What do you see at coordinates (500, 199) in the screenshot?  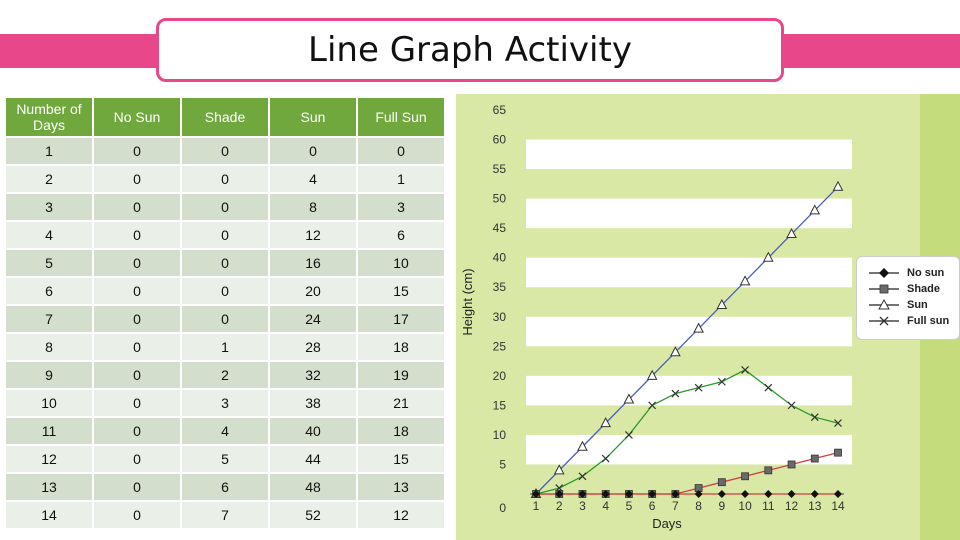 I see `y-tick-label: 50` at bounding box center [500, 199].